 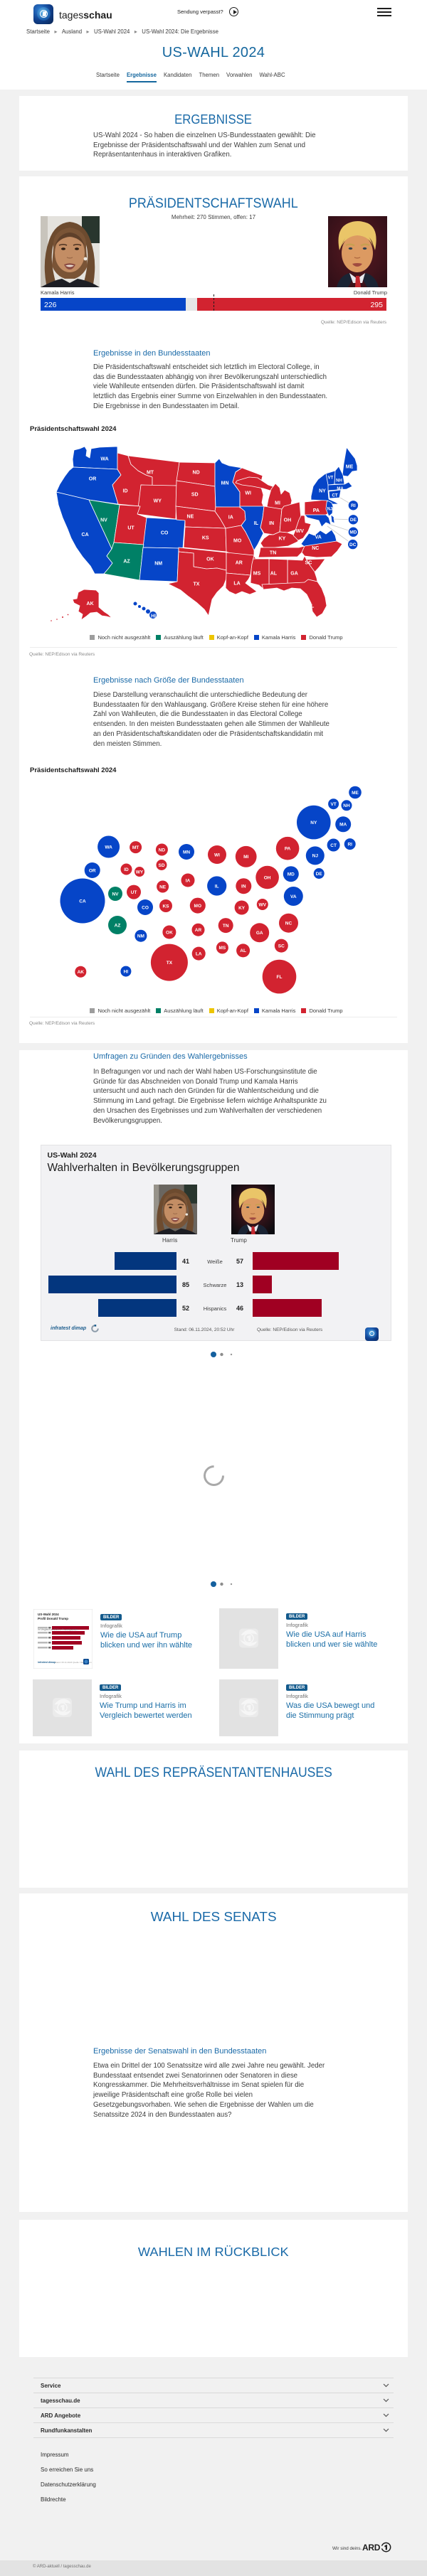 What do you see at coordinates (291, 874) in the screenshot?
I see `svg-text: MD` at bounding box center [291, 874].